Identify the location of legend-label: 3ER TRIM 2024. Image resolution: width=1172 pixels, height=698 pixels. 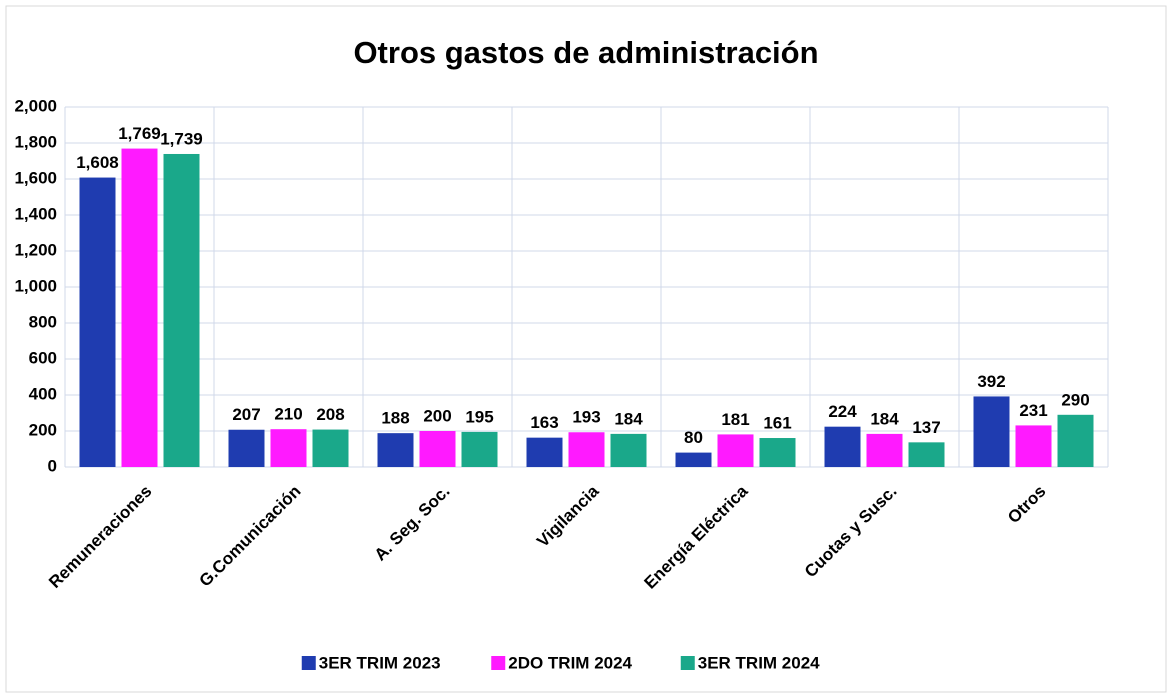
(759, 662).